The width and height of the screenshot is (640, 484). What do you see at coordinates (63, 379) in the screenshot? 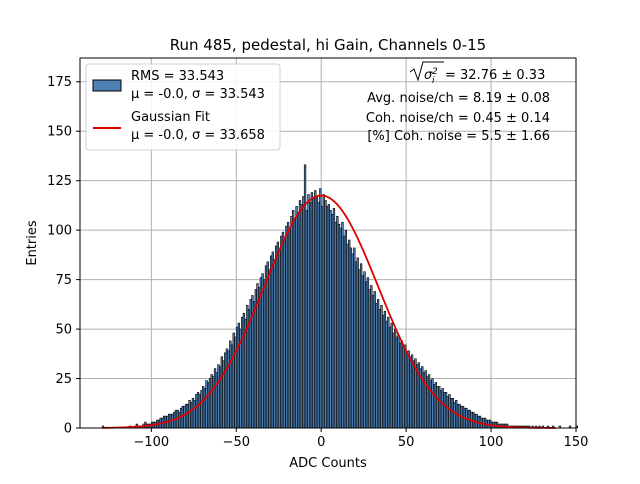
I see `y-tick-label: 25` at bounding box center [63, 379].